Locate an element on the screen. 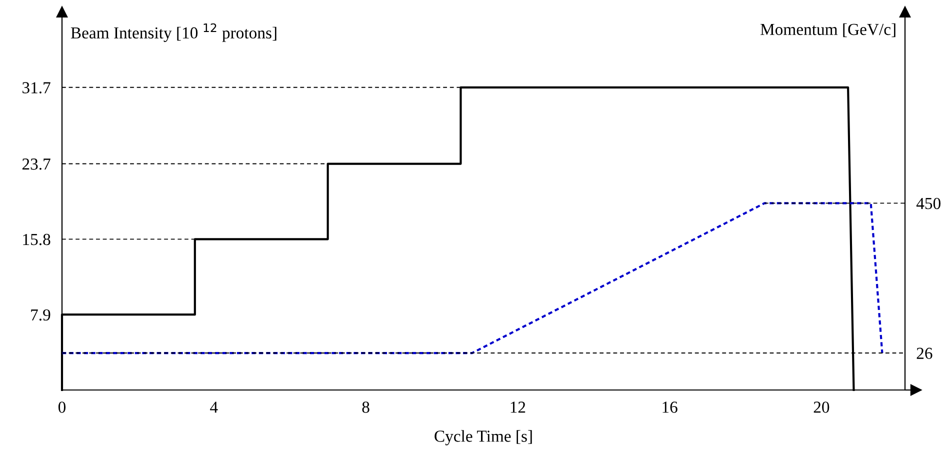 This screenshot has height=463, width=945. x-tick-label: 20 is located at coordinates (822, 407).